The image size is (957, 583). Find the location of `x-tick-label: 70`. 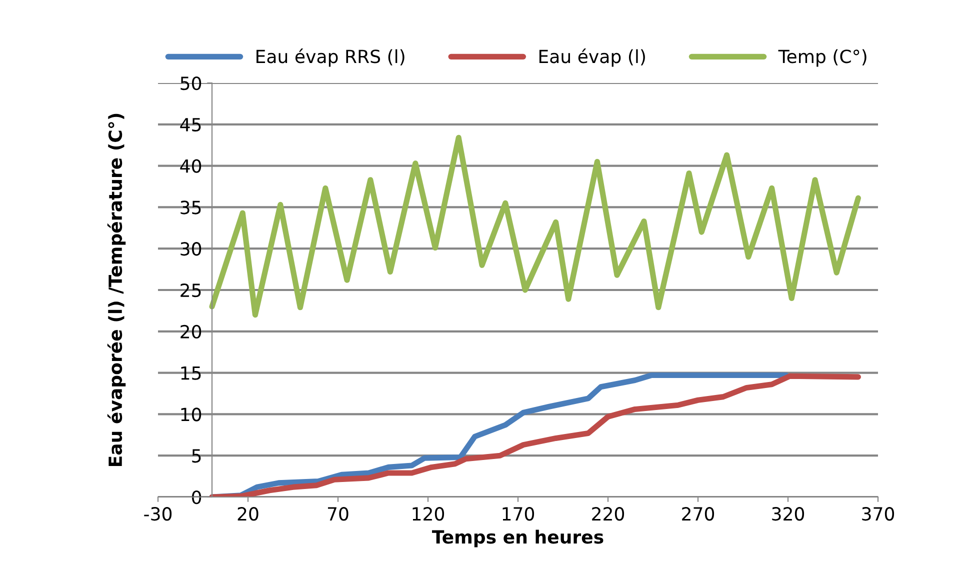

x-tick-label: 70 is located at coordinates (338, 514).